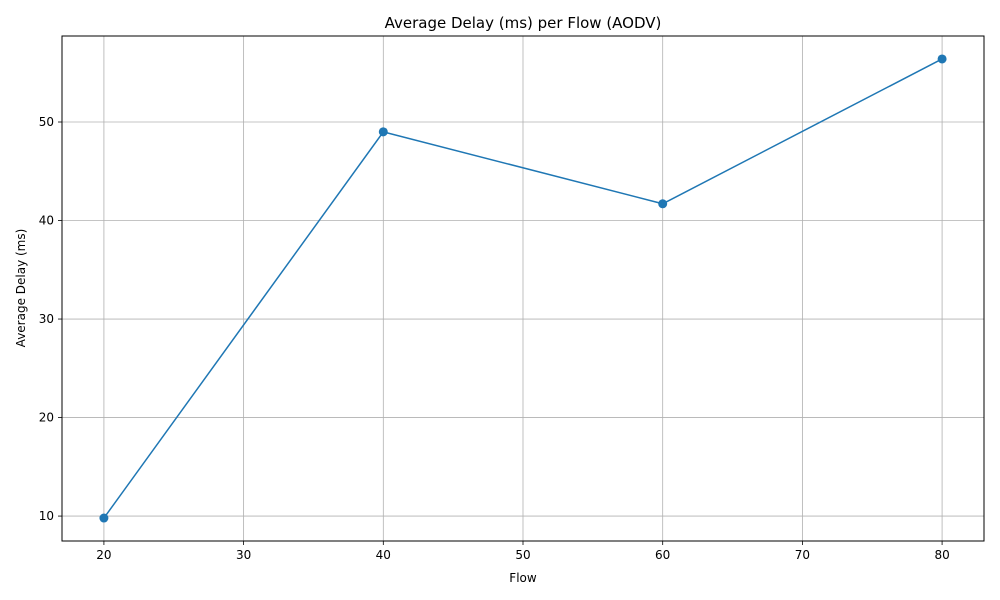 Image resolution: width=1000 pixels, height=600 pixels. I want to click on x-tick-label: 80, so click(941, 555).